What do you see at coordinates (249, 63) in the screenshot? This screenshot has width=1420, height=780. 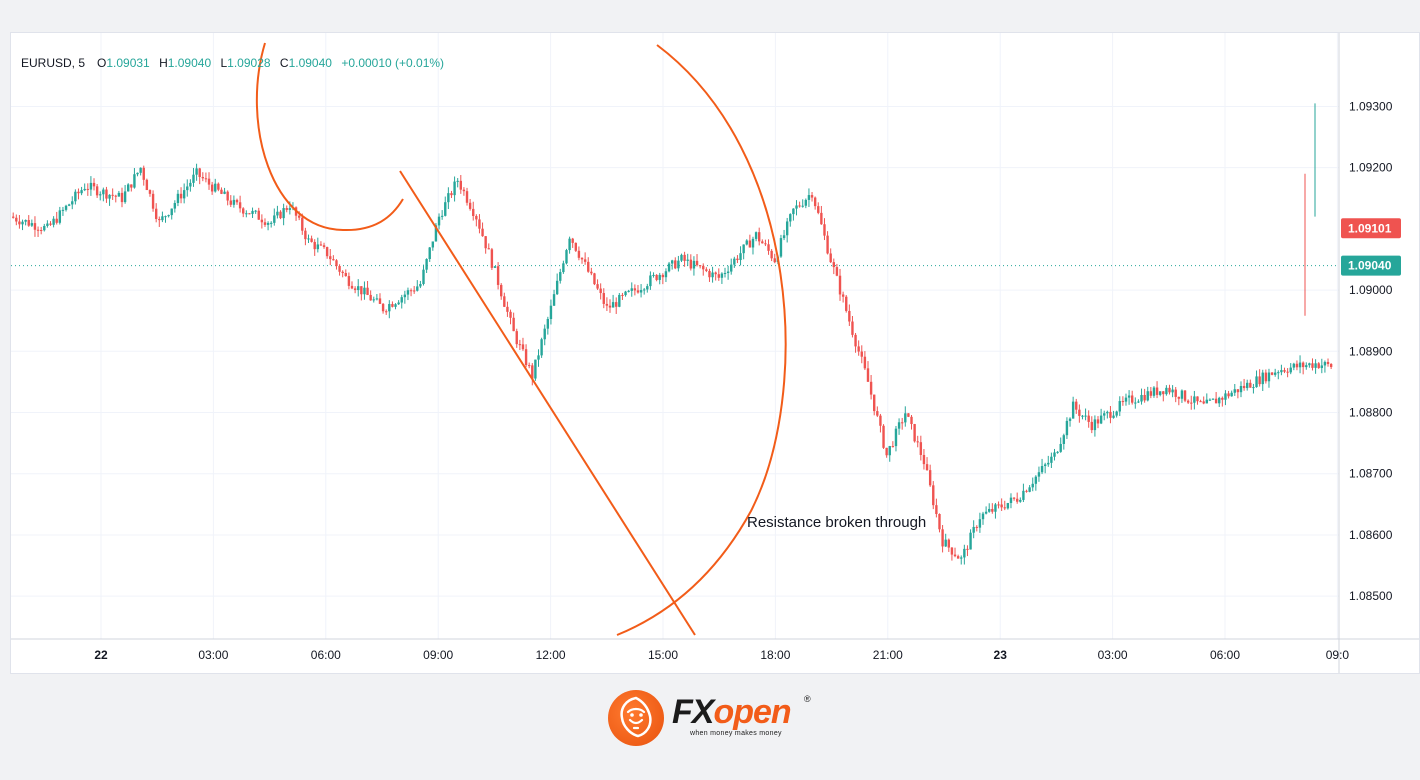 I see `low-value: 1.09028` at bounding box center [249, 63].